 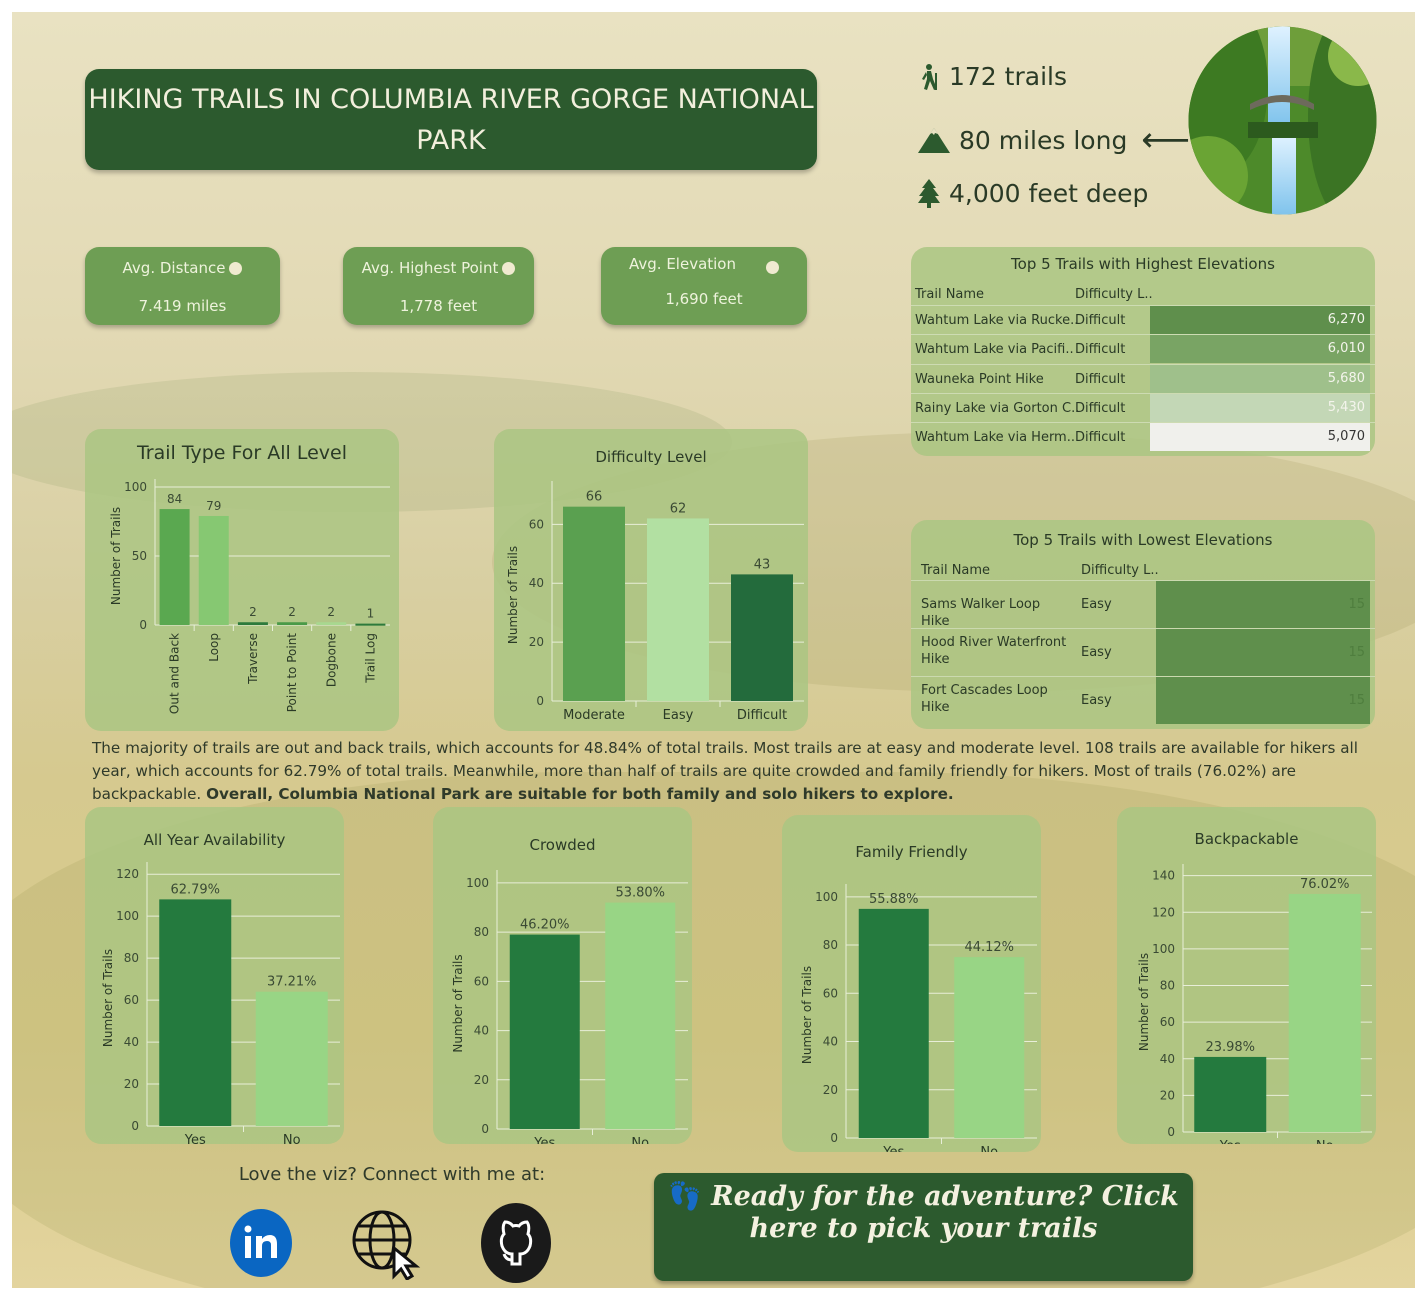 I want to click on difficulty-cell: Difficult, so click(x=1100, y=320).